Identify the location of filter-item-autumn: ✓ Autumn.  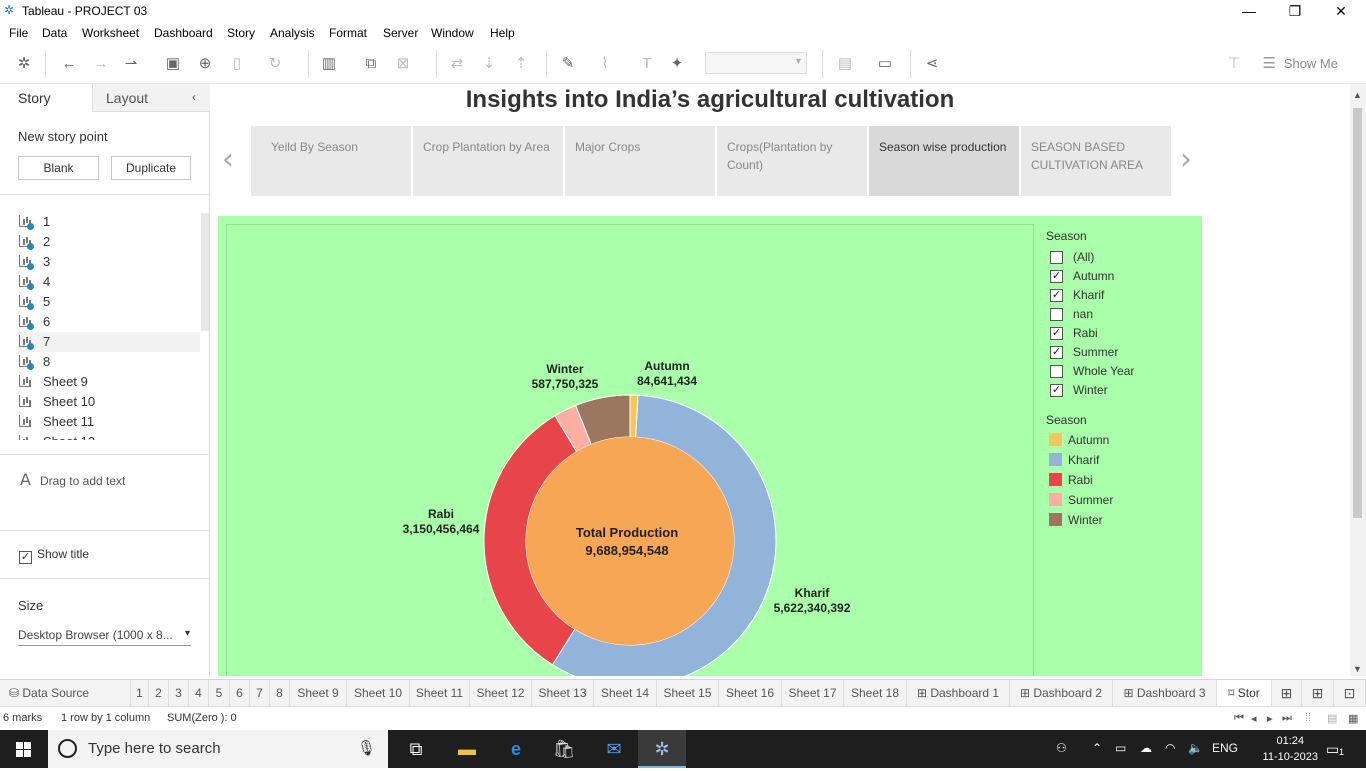
(1082, 276).